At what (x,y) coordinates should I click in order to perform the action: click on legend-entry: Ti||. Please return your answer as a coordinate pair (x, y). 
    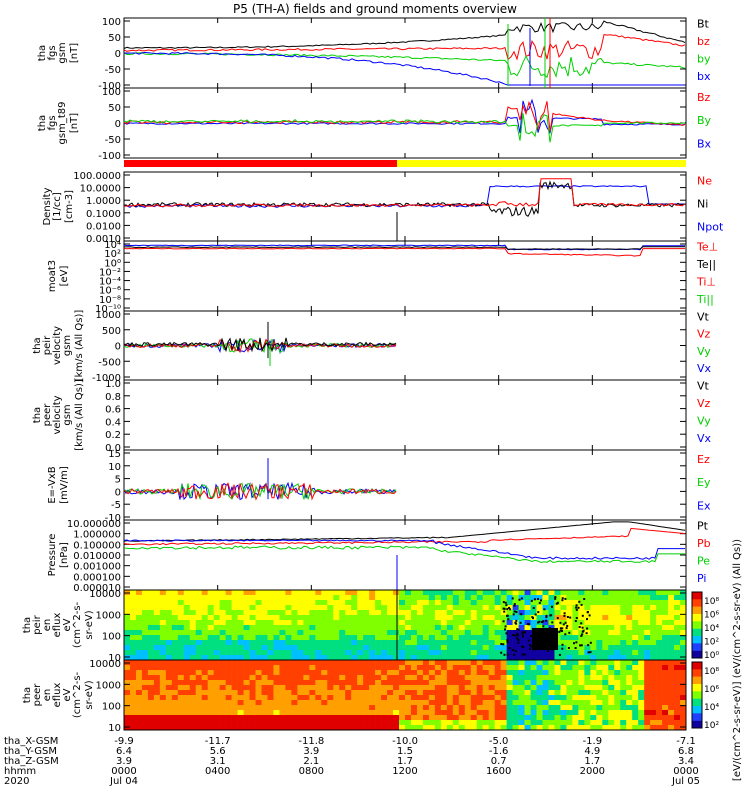
    Looking at the image, I should click on (705, 299).